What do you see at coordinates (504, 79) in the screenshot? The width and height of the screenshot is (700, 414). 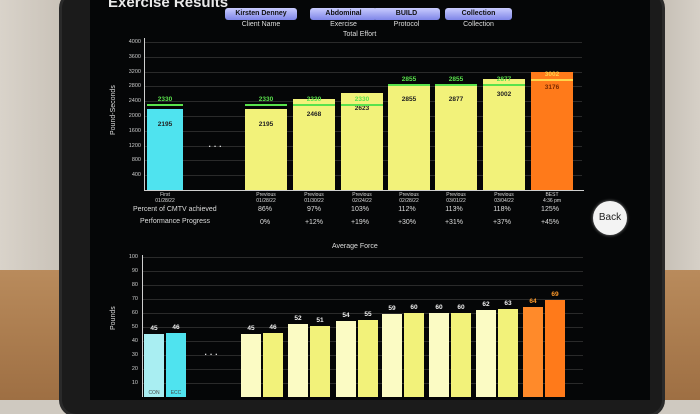 I see `effort-target-label: 2877` at bounding box center [504, 79].